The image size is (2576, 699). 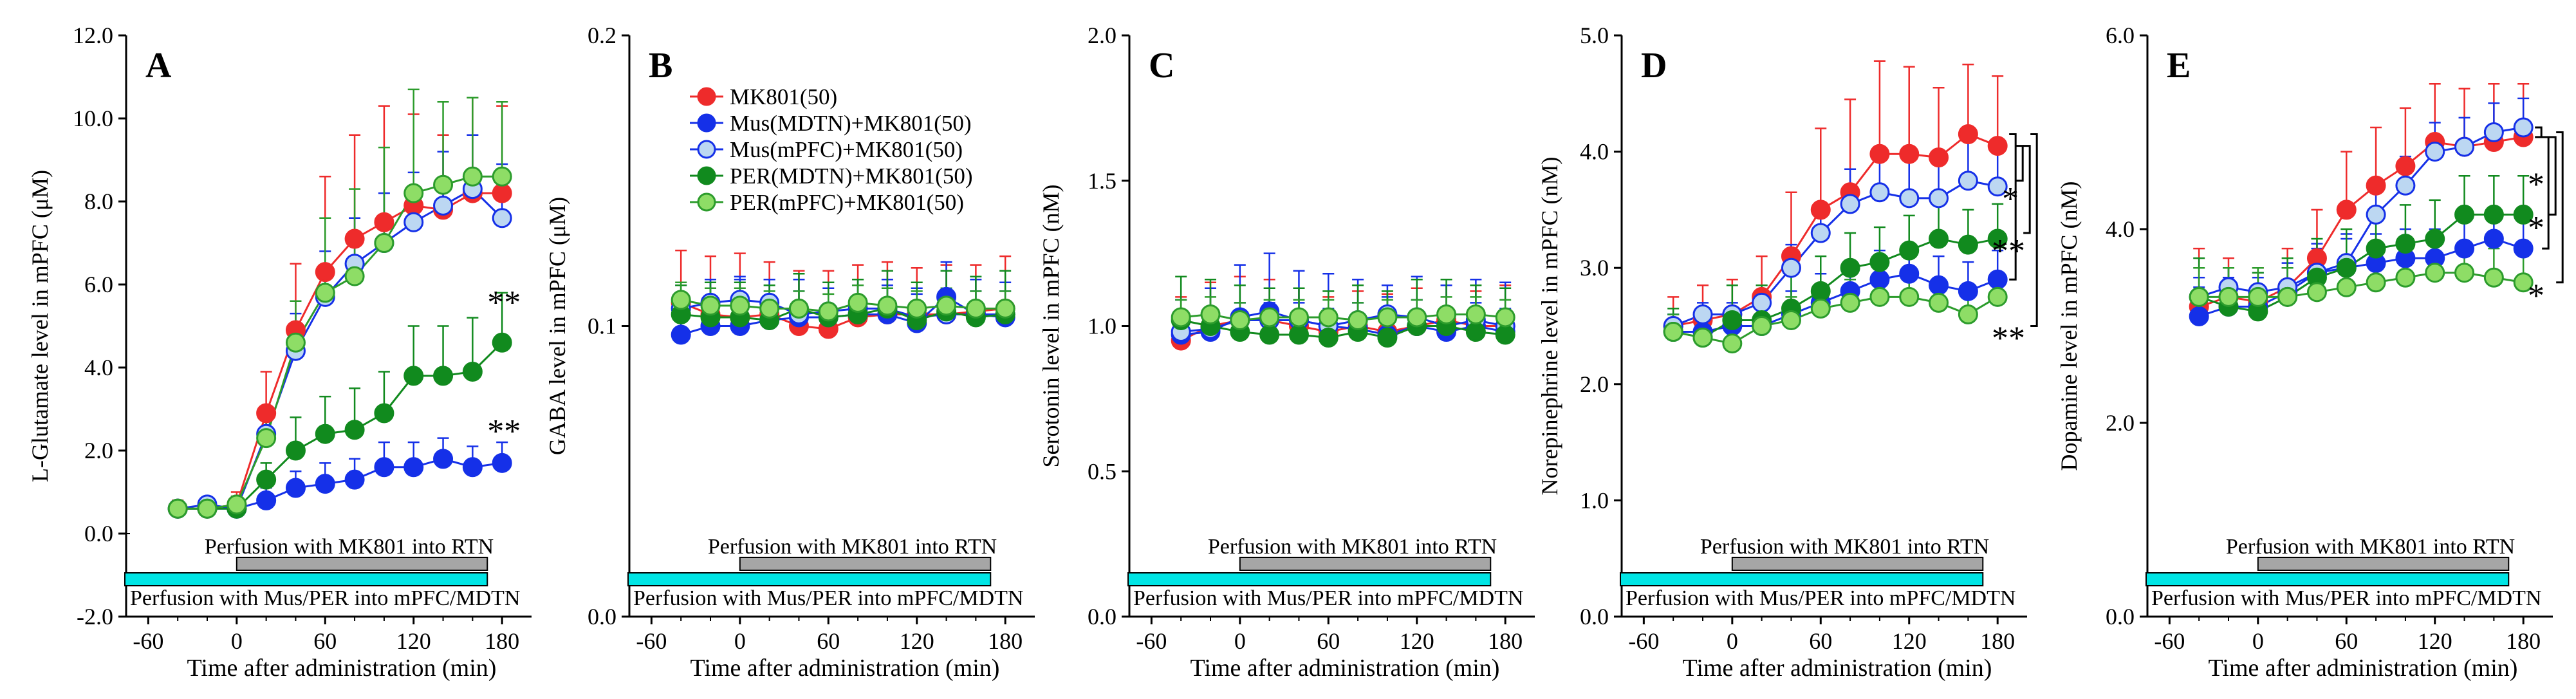 I want to click on series-line-mus_mpfc, so click(x=340, y=348).